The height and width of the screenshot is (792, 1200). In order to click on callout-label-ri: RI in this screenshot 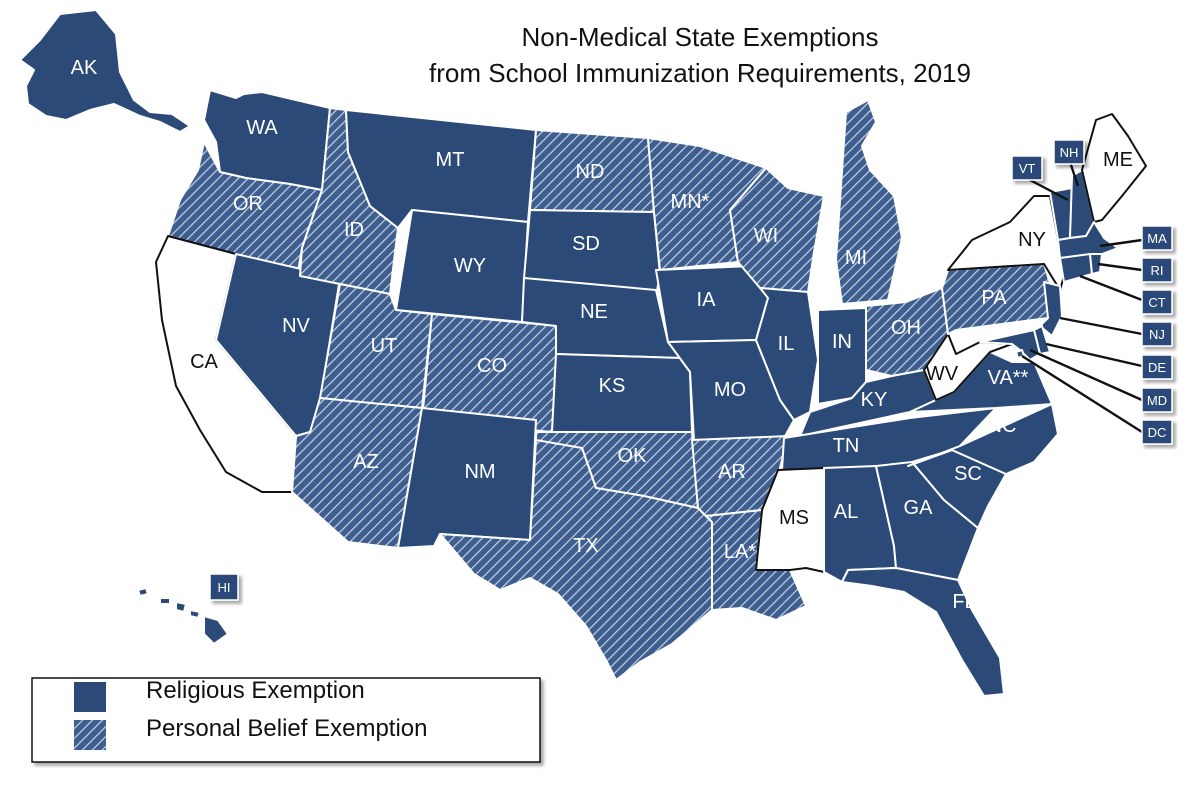, I will do `click(1157, 270)`.